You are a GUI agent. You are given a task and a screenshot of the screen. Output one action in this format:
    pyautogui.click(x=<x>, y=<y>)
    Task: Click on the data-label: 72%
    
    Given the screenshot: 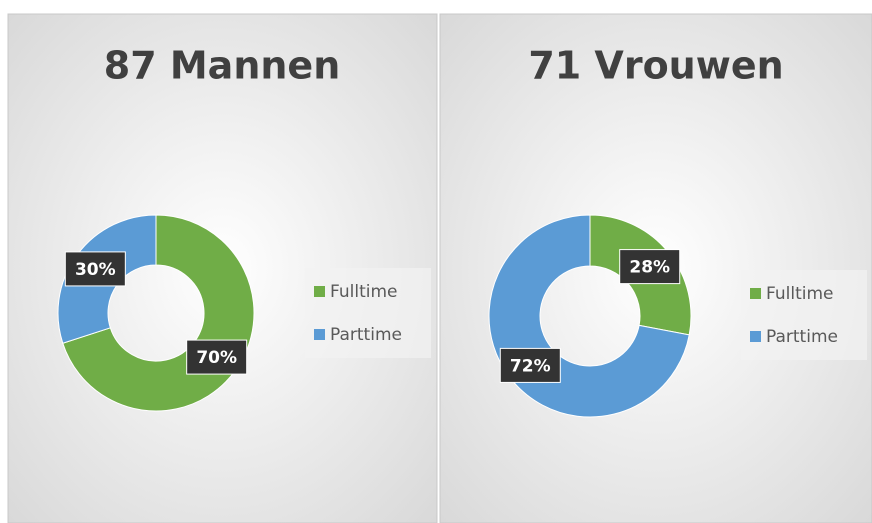 What is the action you would take?
    pyautogui.click(x=530, y=366)
    